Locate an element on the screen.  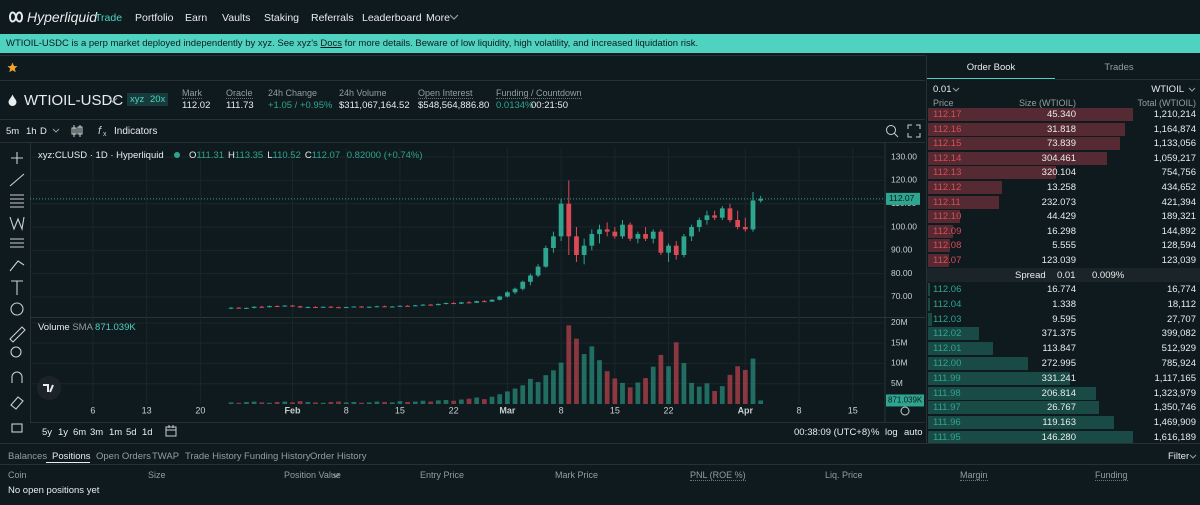
order-row: 111.98 206.814 1,323,979 is located at coordinates (1063, 393).